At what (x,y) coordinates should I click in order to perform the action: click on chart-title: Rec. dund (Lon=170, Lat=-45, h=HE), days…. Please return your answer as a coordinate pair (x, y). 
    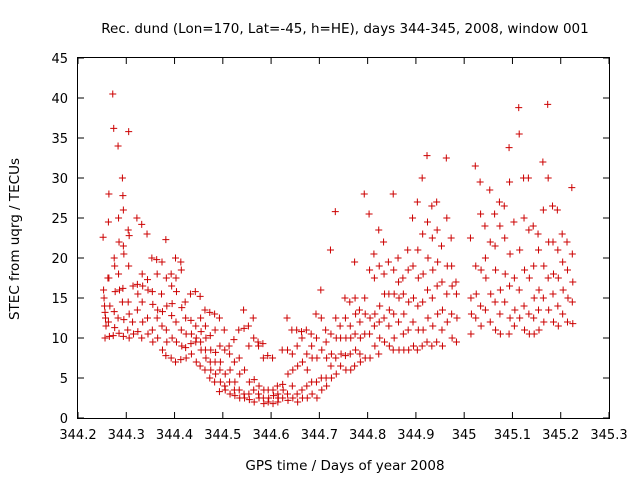
    Looking at the image, I should click on (344, 29).